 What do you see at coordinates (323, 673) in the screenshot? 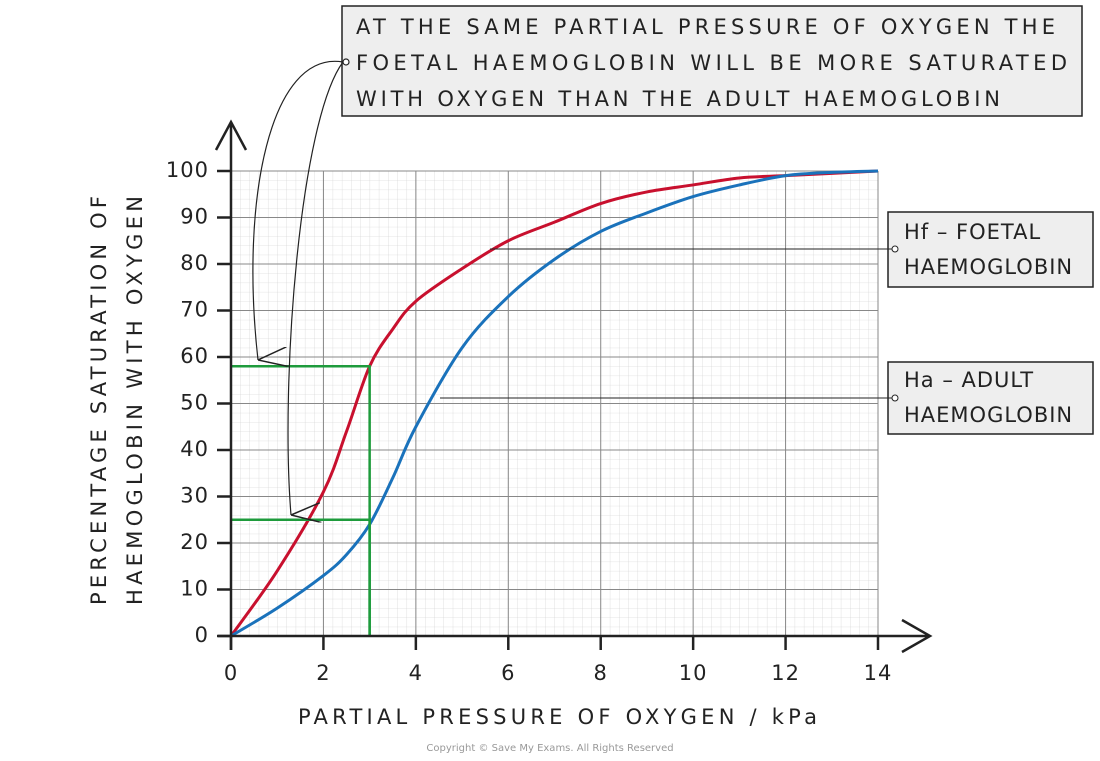
I see `x-tick-label: 2` at bounding box center [323, 673].